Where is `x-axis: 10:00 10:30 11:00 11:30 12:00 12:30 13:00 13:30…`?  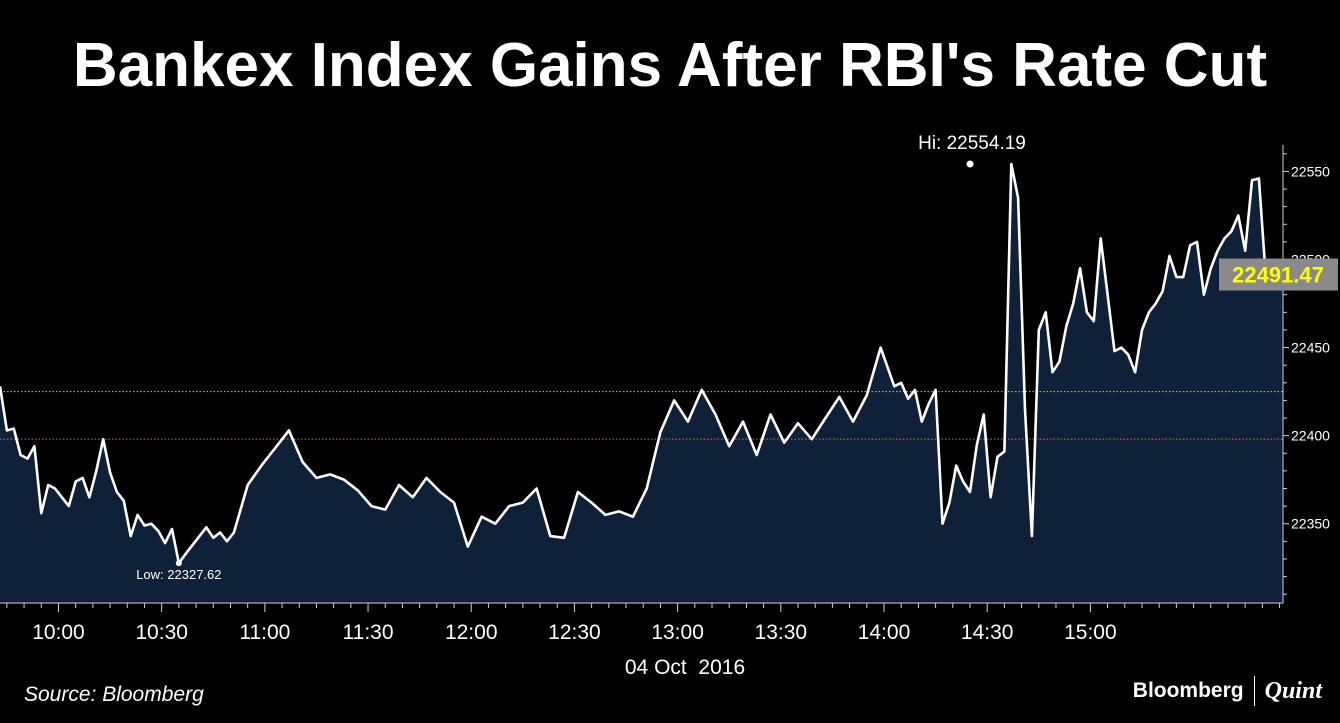 x-axis: 10:00 10:30 11:00 11:30 12:00 12:30 13:00 13:30… is located at coordinates (641, 623).